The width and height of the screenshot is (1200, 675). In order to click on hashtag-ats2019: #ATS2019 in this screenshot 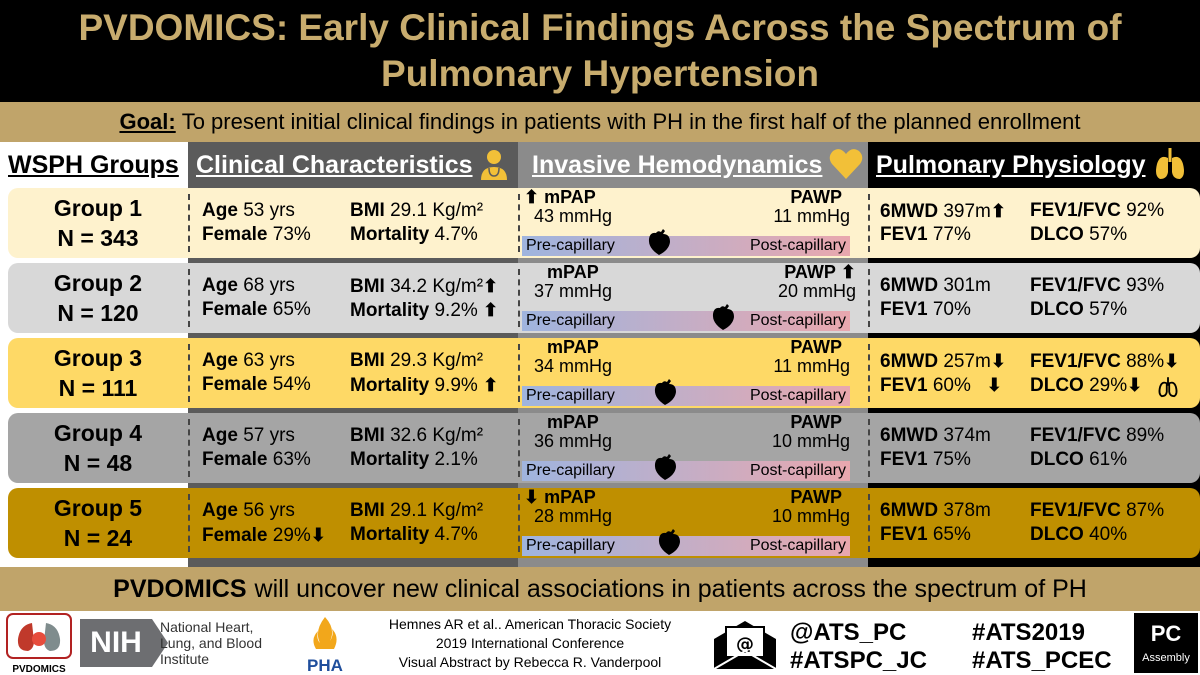, I will do `click(1028, 632)`.